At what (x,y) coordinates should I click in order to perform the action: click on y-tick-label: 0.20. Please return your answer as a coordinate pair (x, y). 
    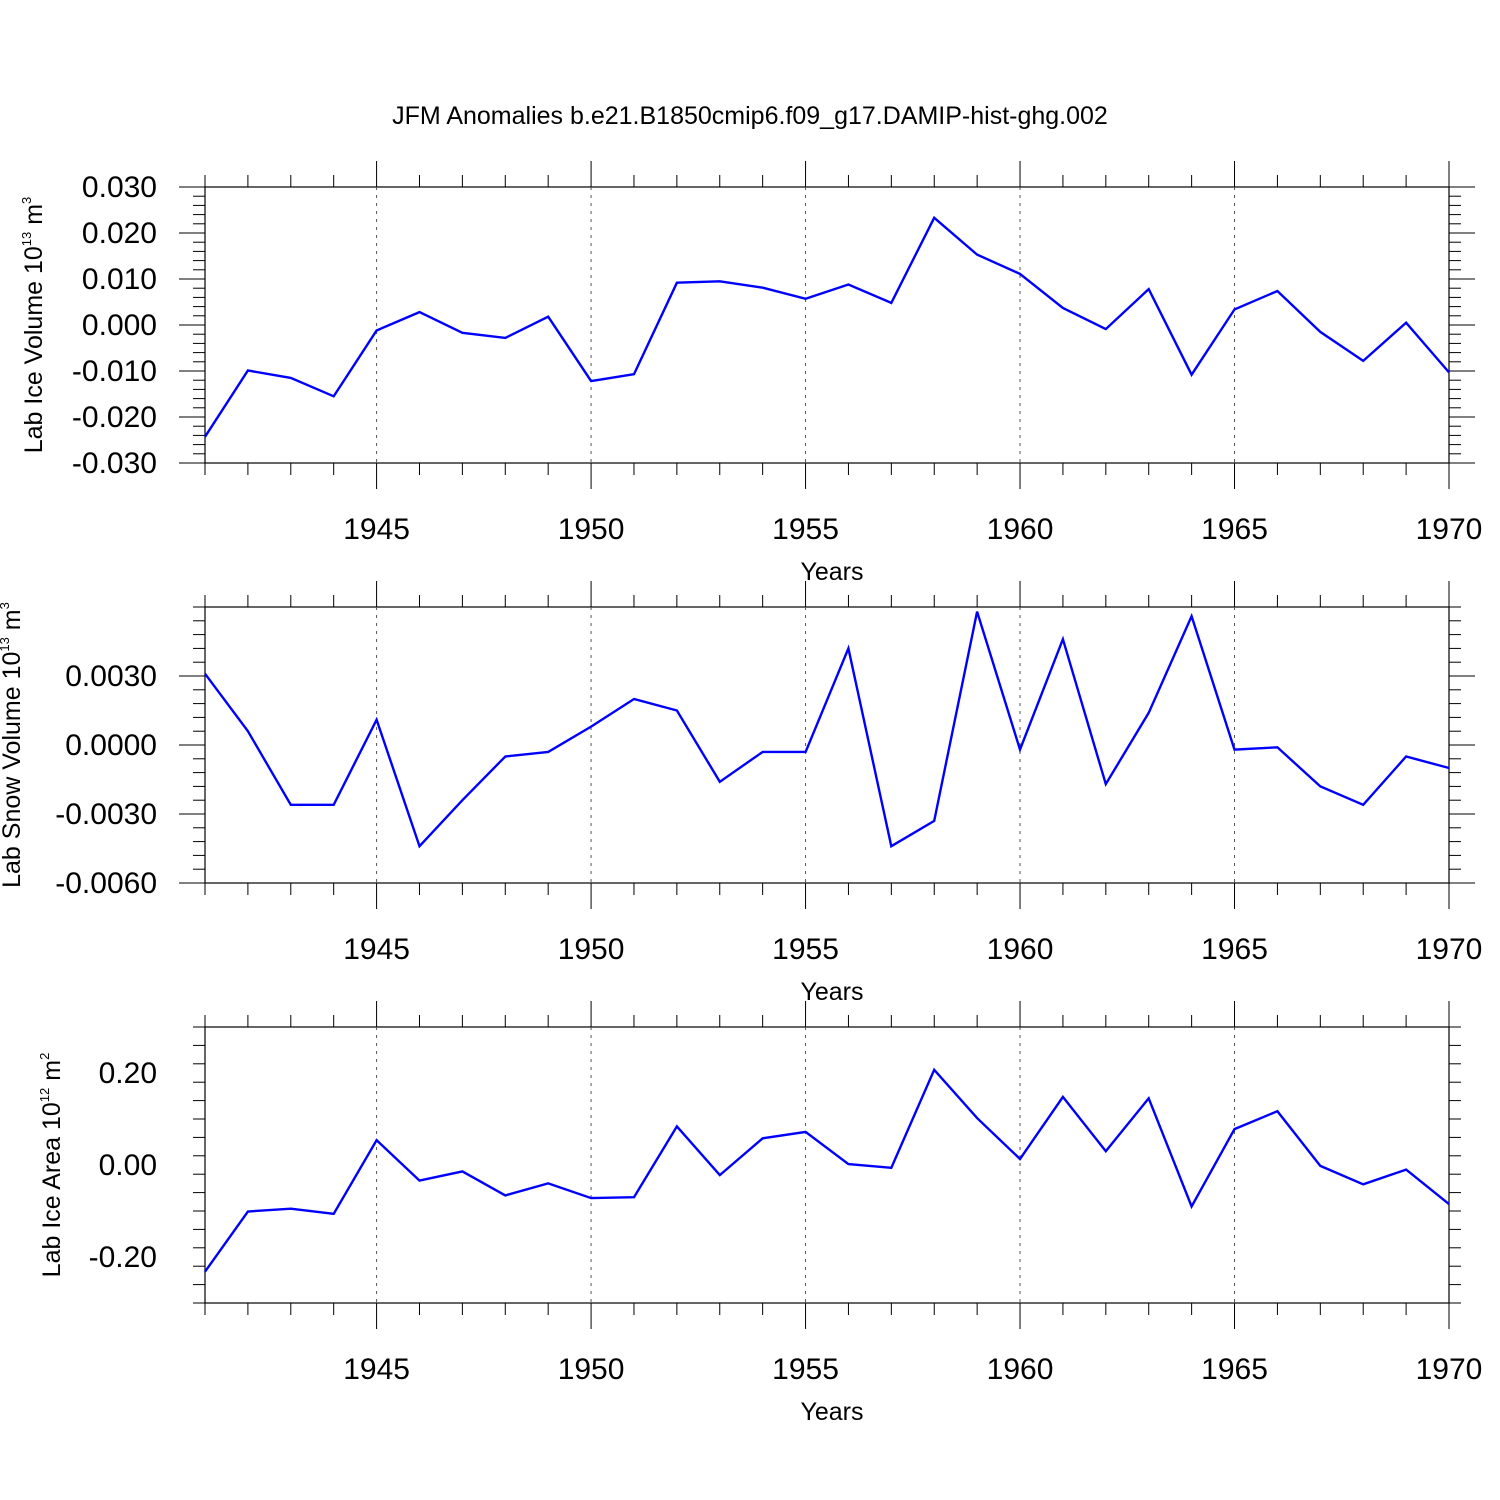
    Looking at the image, I should click on (128, 1073).